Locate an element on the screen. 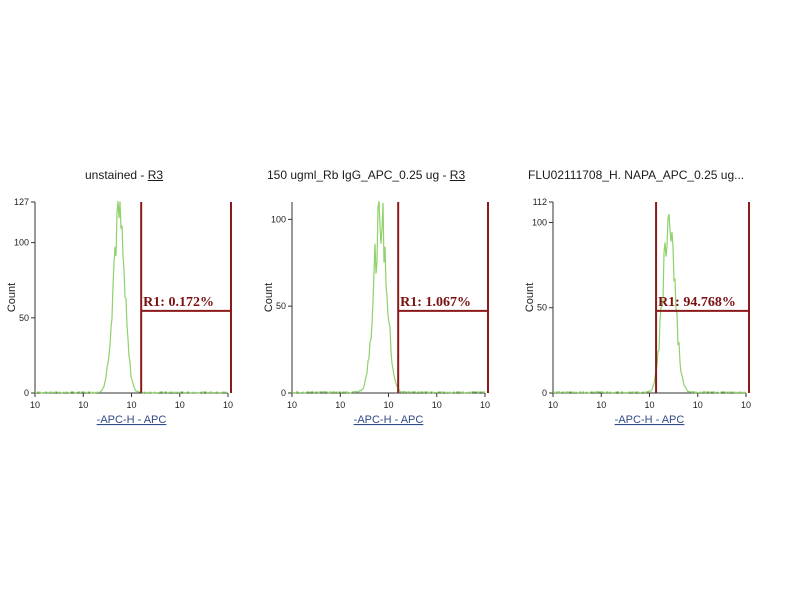  y-tick-label: 112 is located at coordinates (540, 202).